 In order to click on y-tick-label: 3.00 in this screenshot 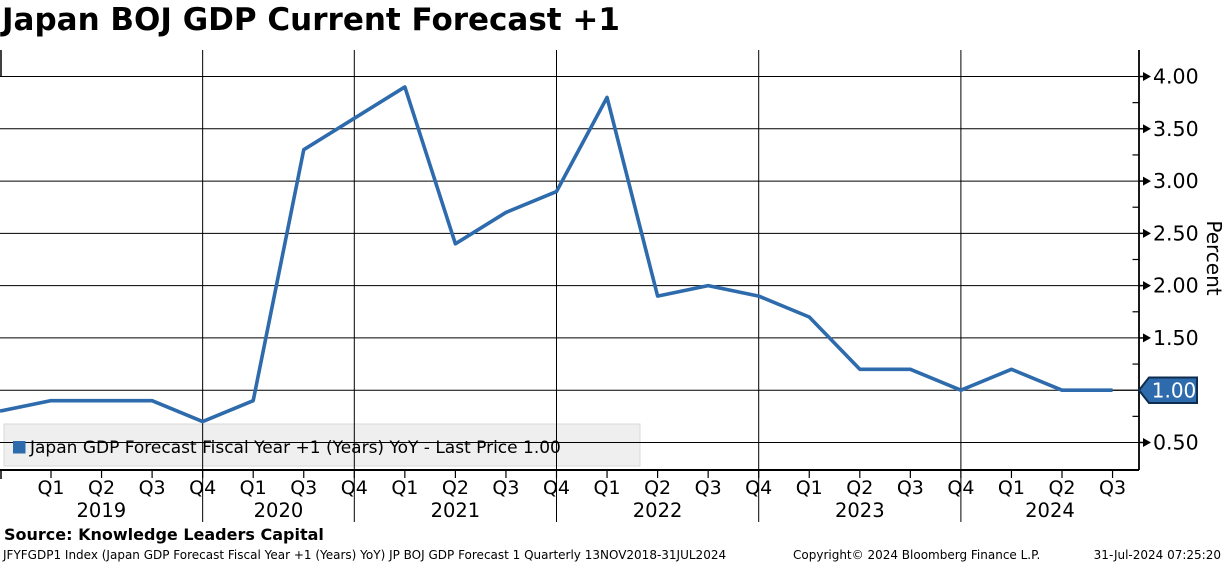, I will do `click(1176, 181)`.